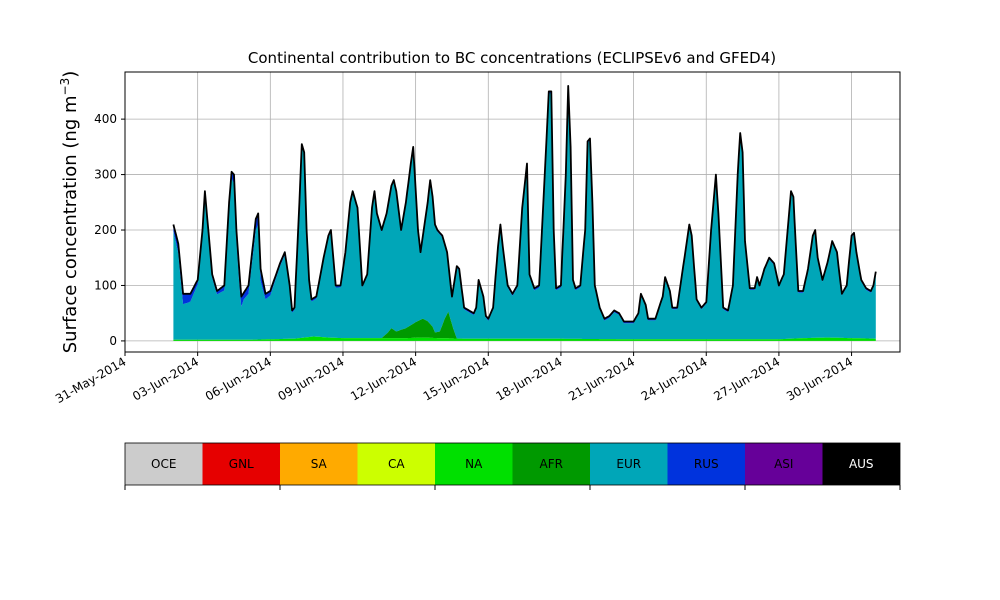 The image size is (1000, 600). I want to click on legend-label-ca: CA, so click(396, 464).